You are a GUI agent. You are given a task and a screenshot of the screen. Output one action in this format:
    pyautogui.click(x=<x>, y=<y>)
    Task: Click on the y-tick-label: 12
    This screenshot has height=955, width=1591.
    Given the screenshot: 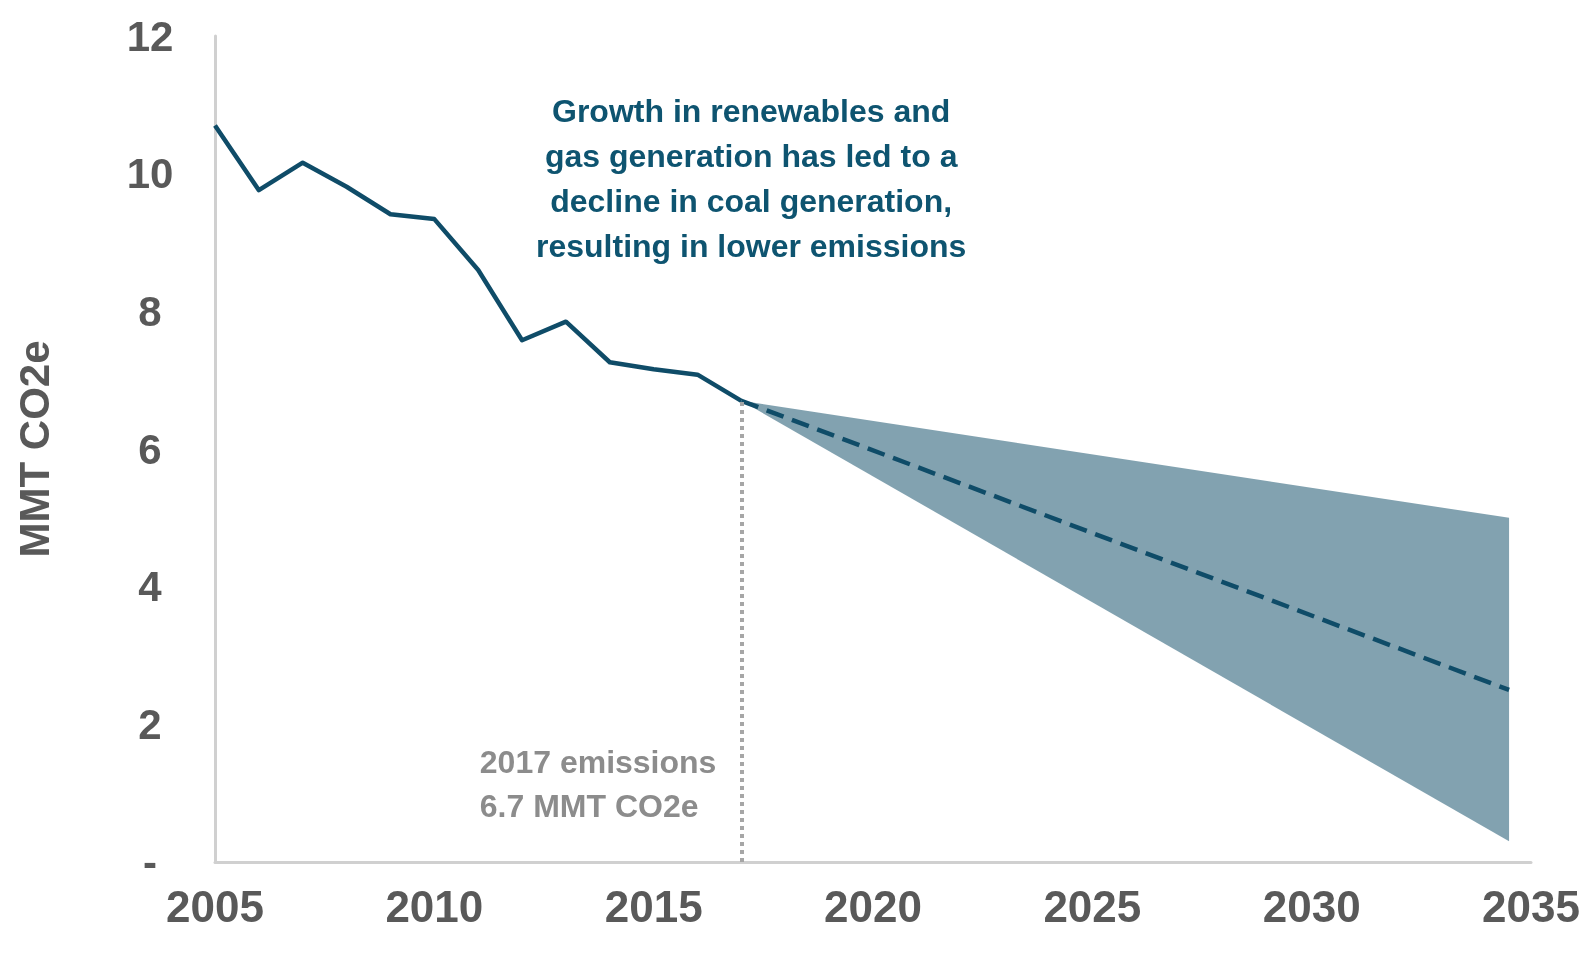 What is the action you would take?
    pyautogui.click(x=150, y=36)
    